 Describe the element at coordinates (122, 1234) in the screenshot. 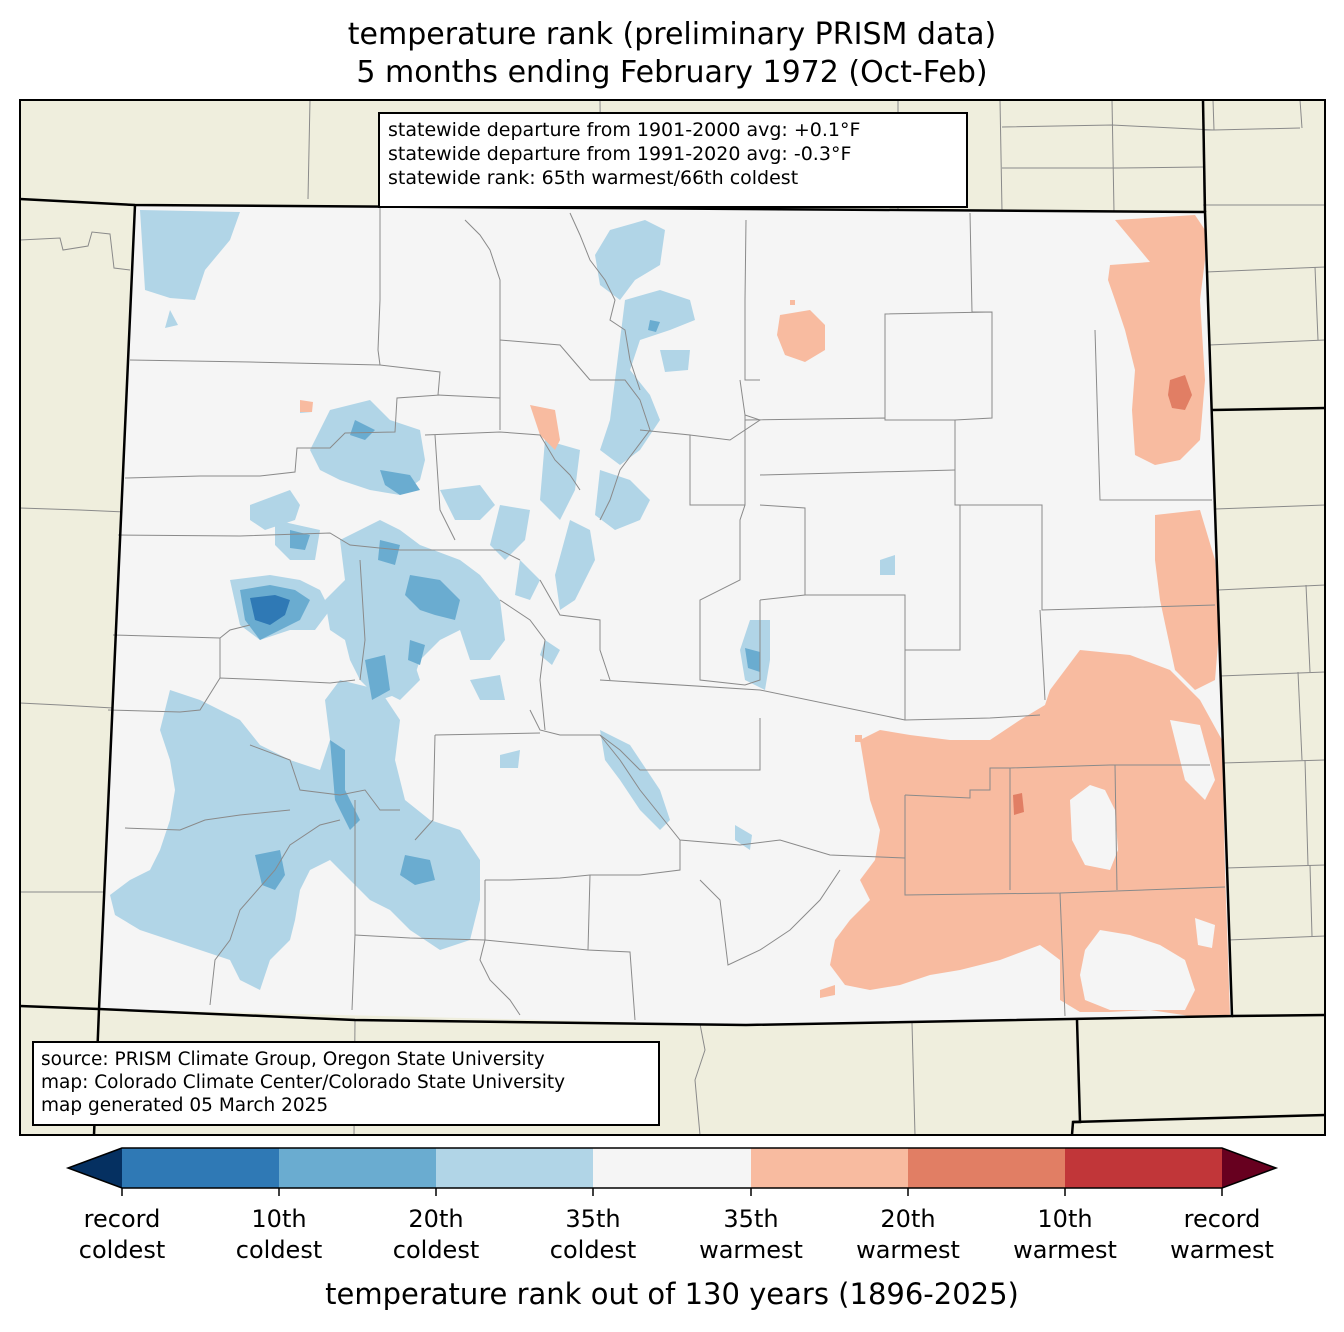

I see `colorbar-tick-label: record coldest` at that location.